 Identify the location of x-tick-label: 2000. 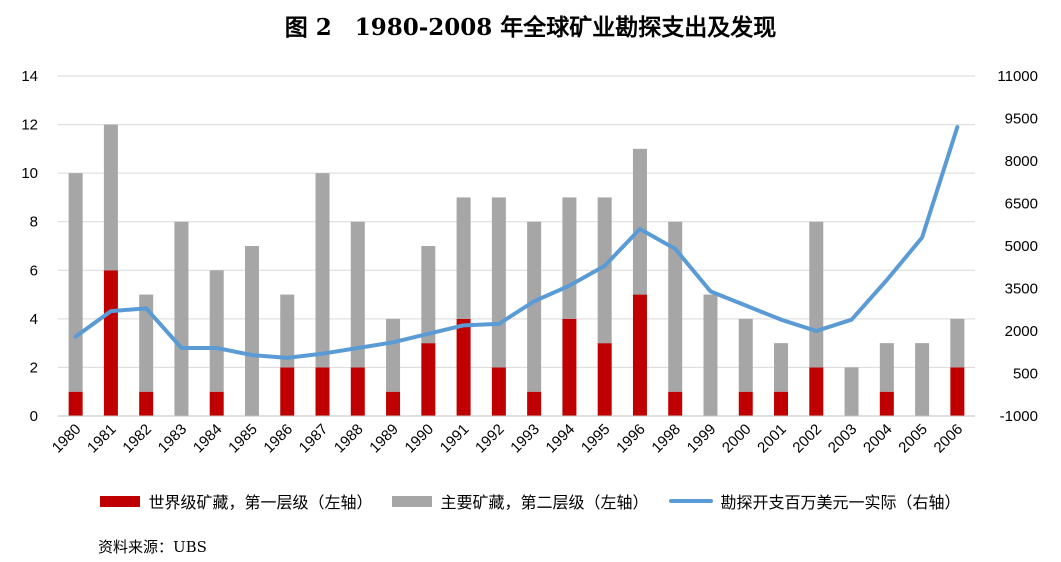
(737, 439).